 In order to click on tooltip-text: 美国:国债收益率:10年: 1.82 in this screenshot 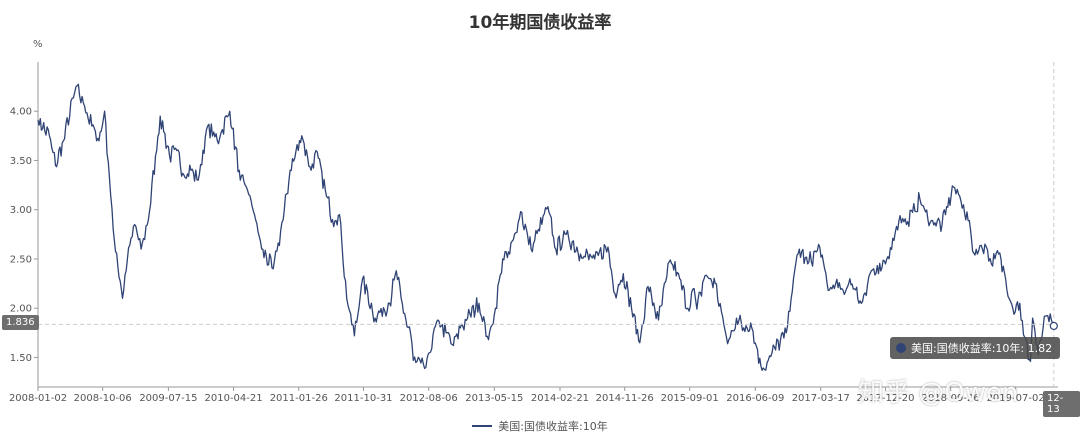, I will do `click(982, 348)`.